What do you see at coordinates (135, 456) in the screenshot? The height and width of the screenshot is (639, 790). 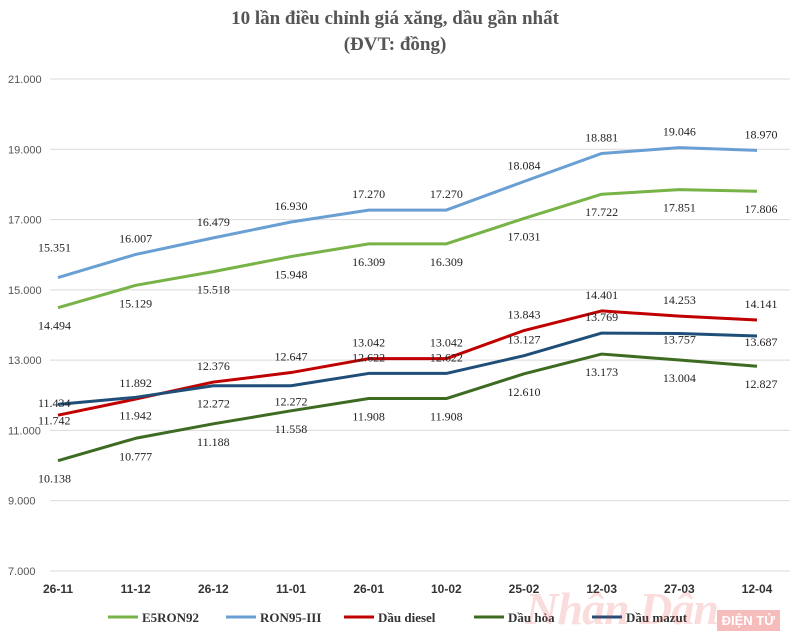 I see `data-label: 10.777` at bounding box center [135, 456].